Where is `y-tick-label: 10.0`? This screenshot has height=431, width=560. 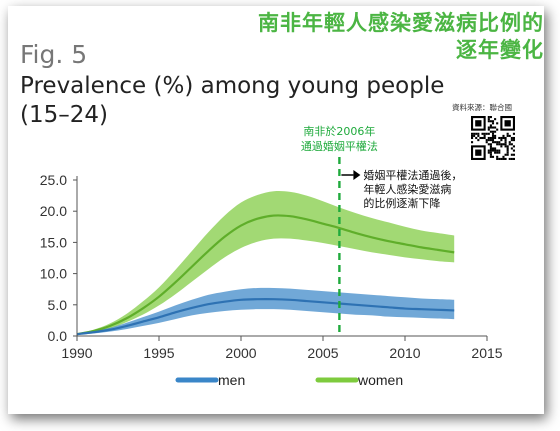
y-tick-label: 10.0 is located at coordinates (53, 274).